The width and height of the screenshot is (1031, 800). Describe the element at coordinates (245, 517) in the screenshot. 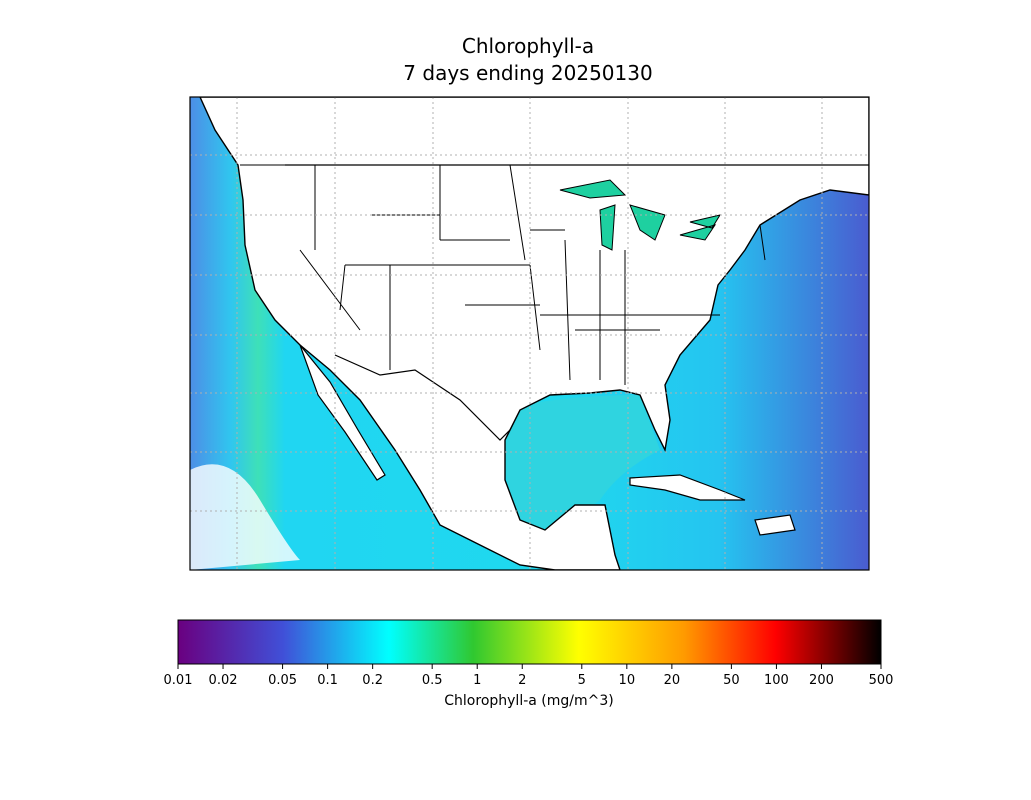

I see `cloud-gap` at that location.